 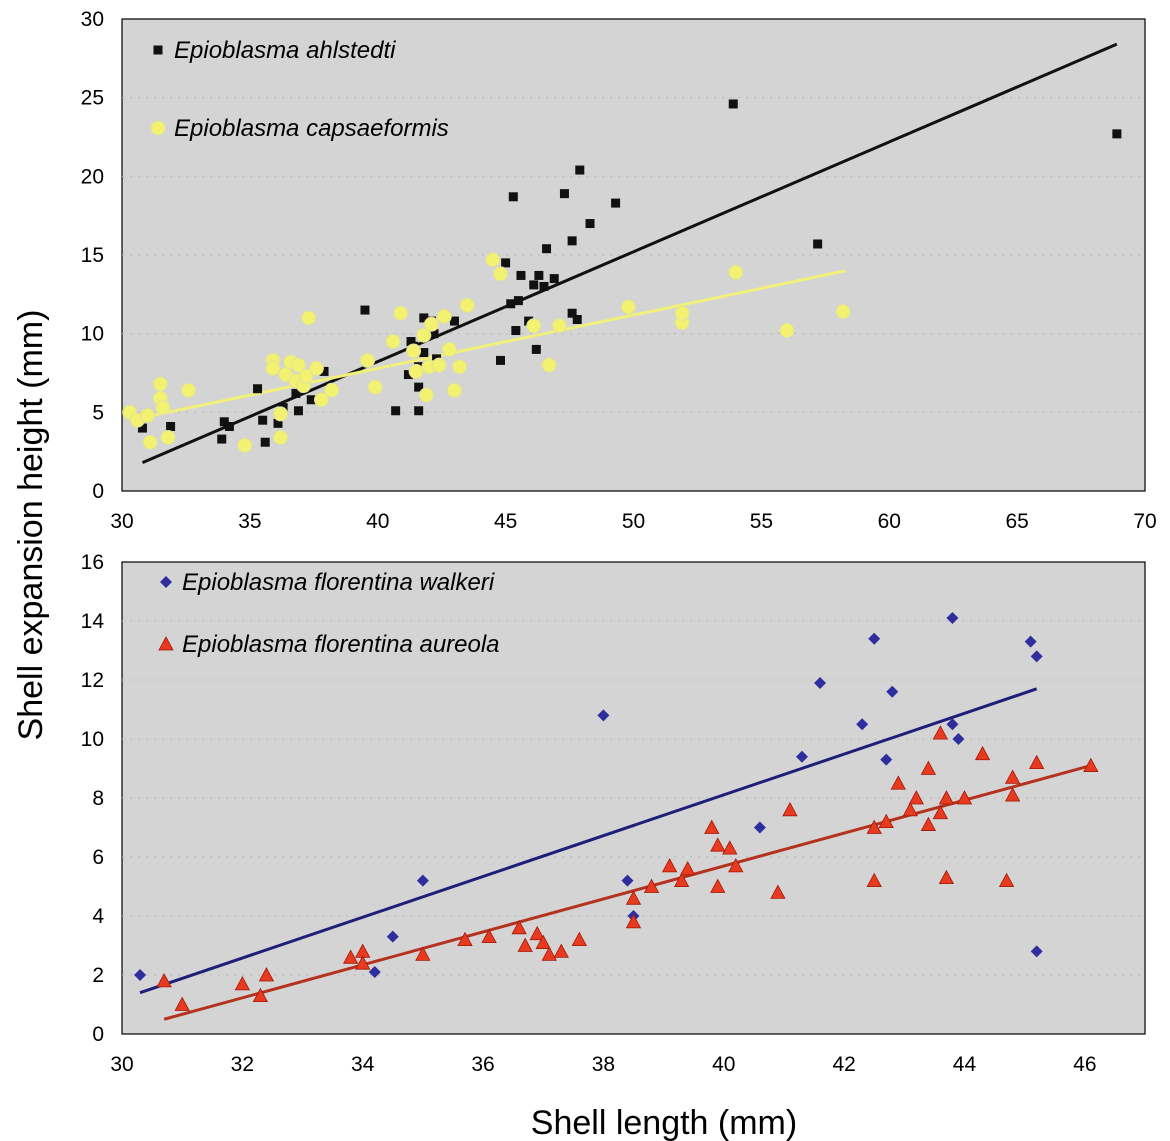 I want to click on y-tick-label: 0, so click(x=98, y=1034).